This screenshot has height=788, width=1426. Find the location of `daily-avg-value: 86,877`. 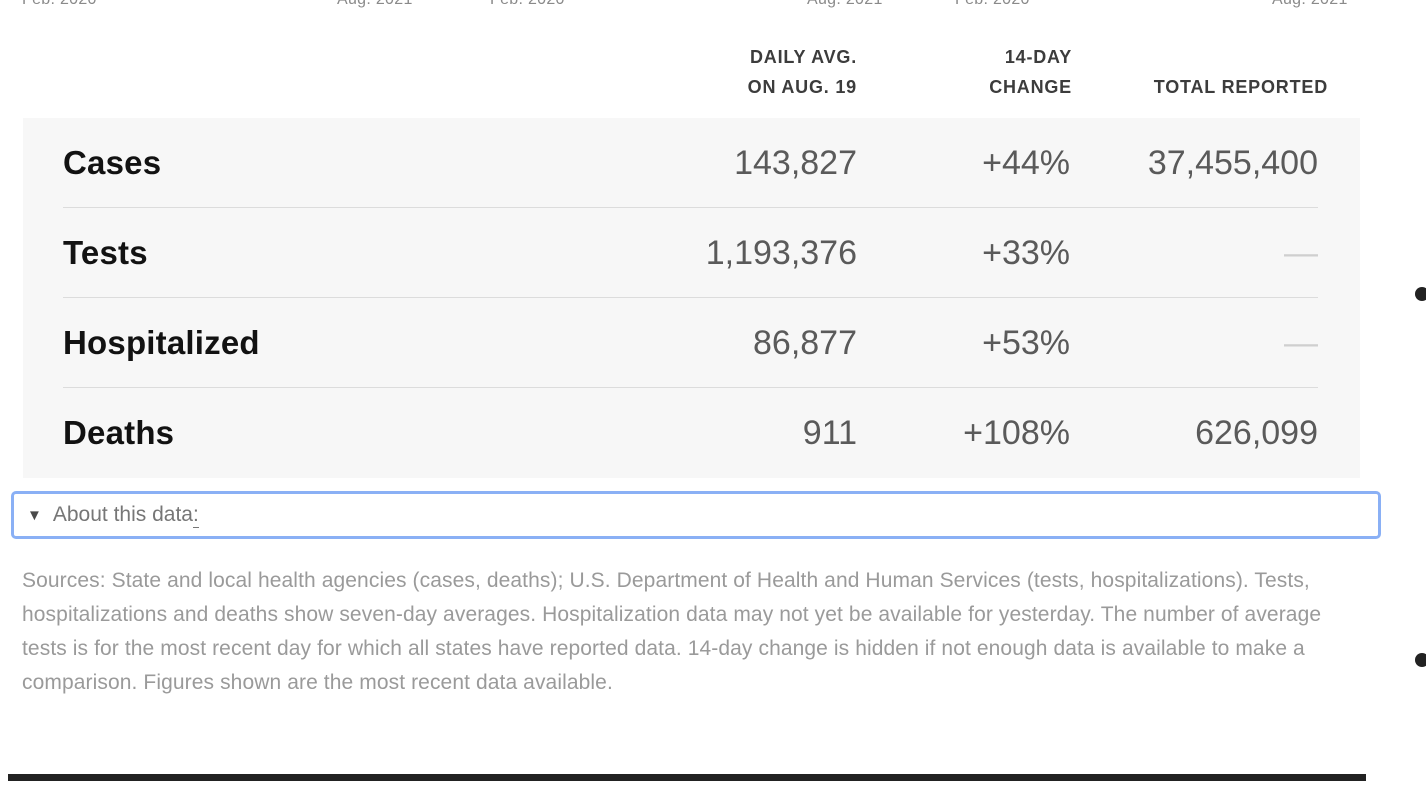

daily-avg-value: 86,877 is located at coordinates (805, 342).